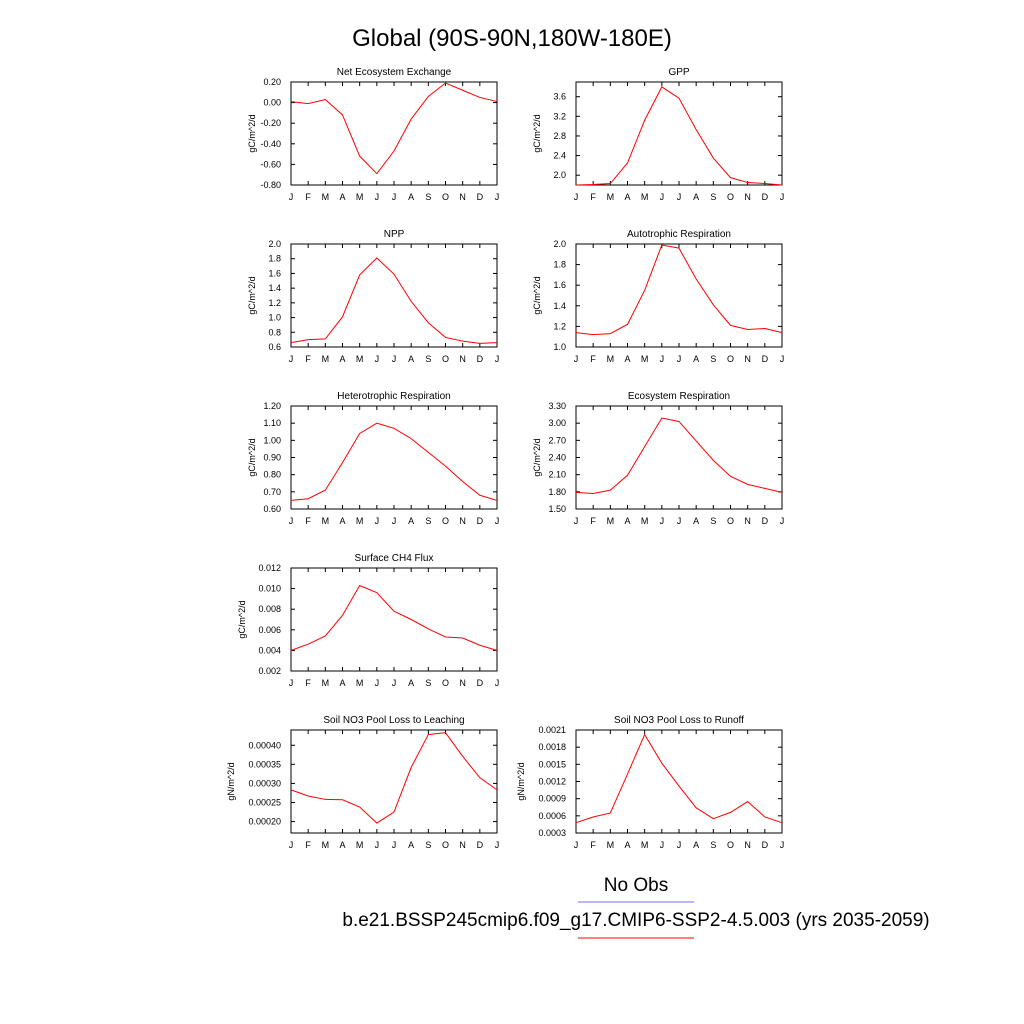  What do you see at coordinates (557, 406) in the screenshot?
I see `y-tick-label: 3.30` at bounding box center [557, 406].